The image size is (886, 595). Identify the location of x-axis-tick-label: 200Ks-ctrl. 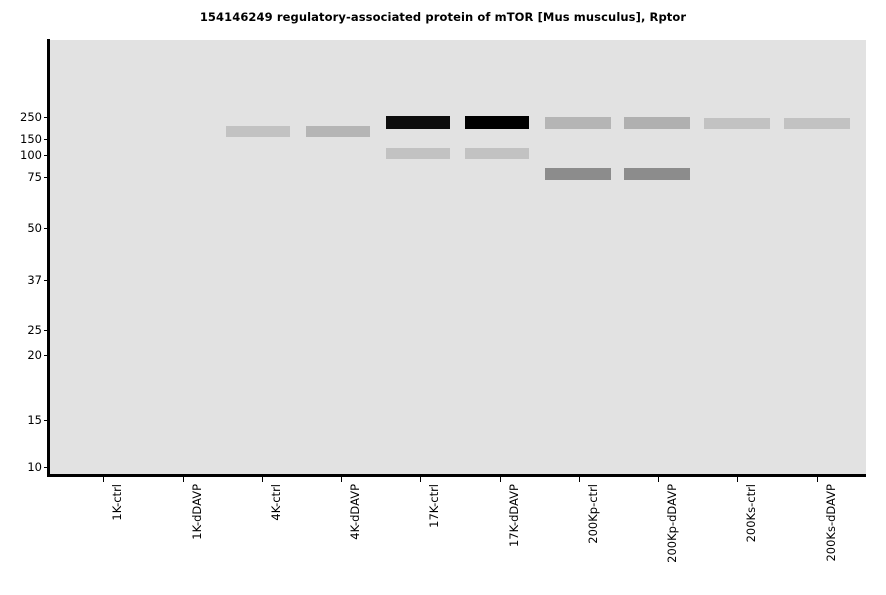
(747, 484).